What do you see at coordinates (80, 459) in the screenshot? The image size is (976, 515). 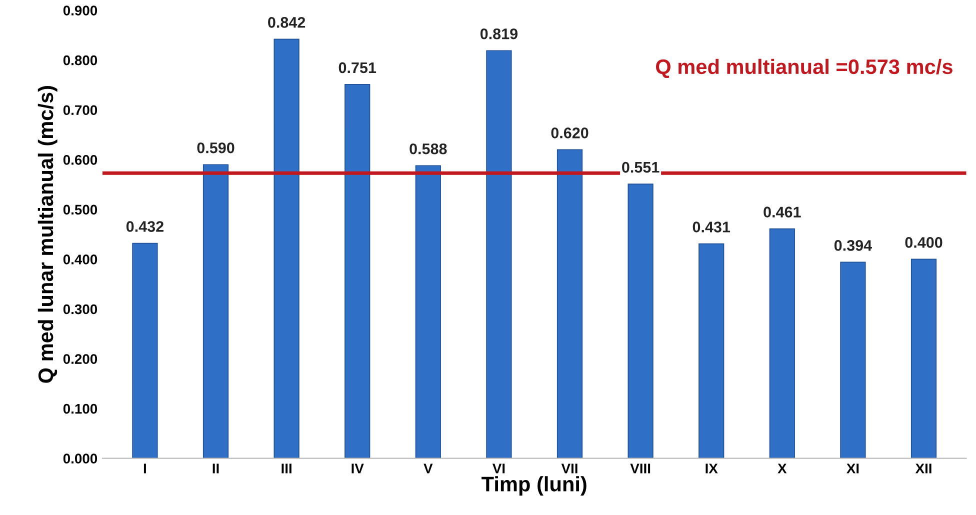 I see `y-tick-label: 0.000` at bounding box center [80, 459].